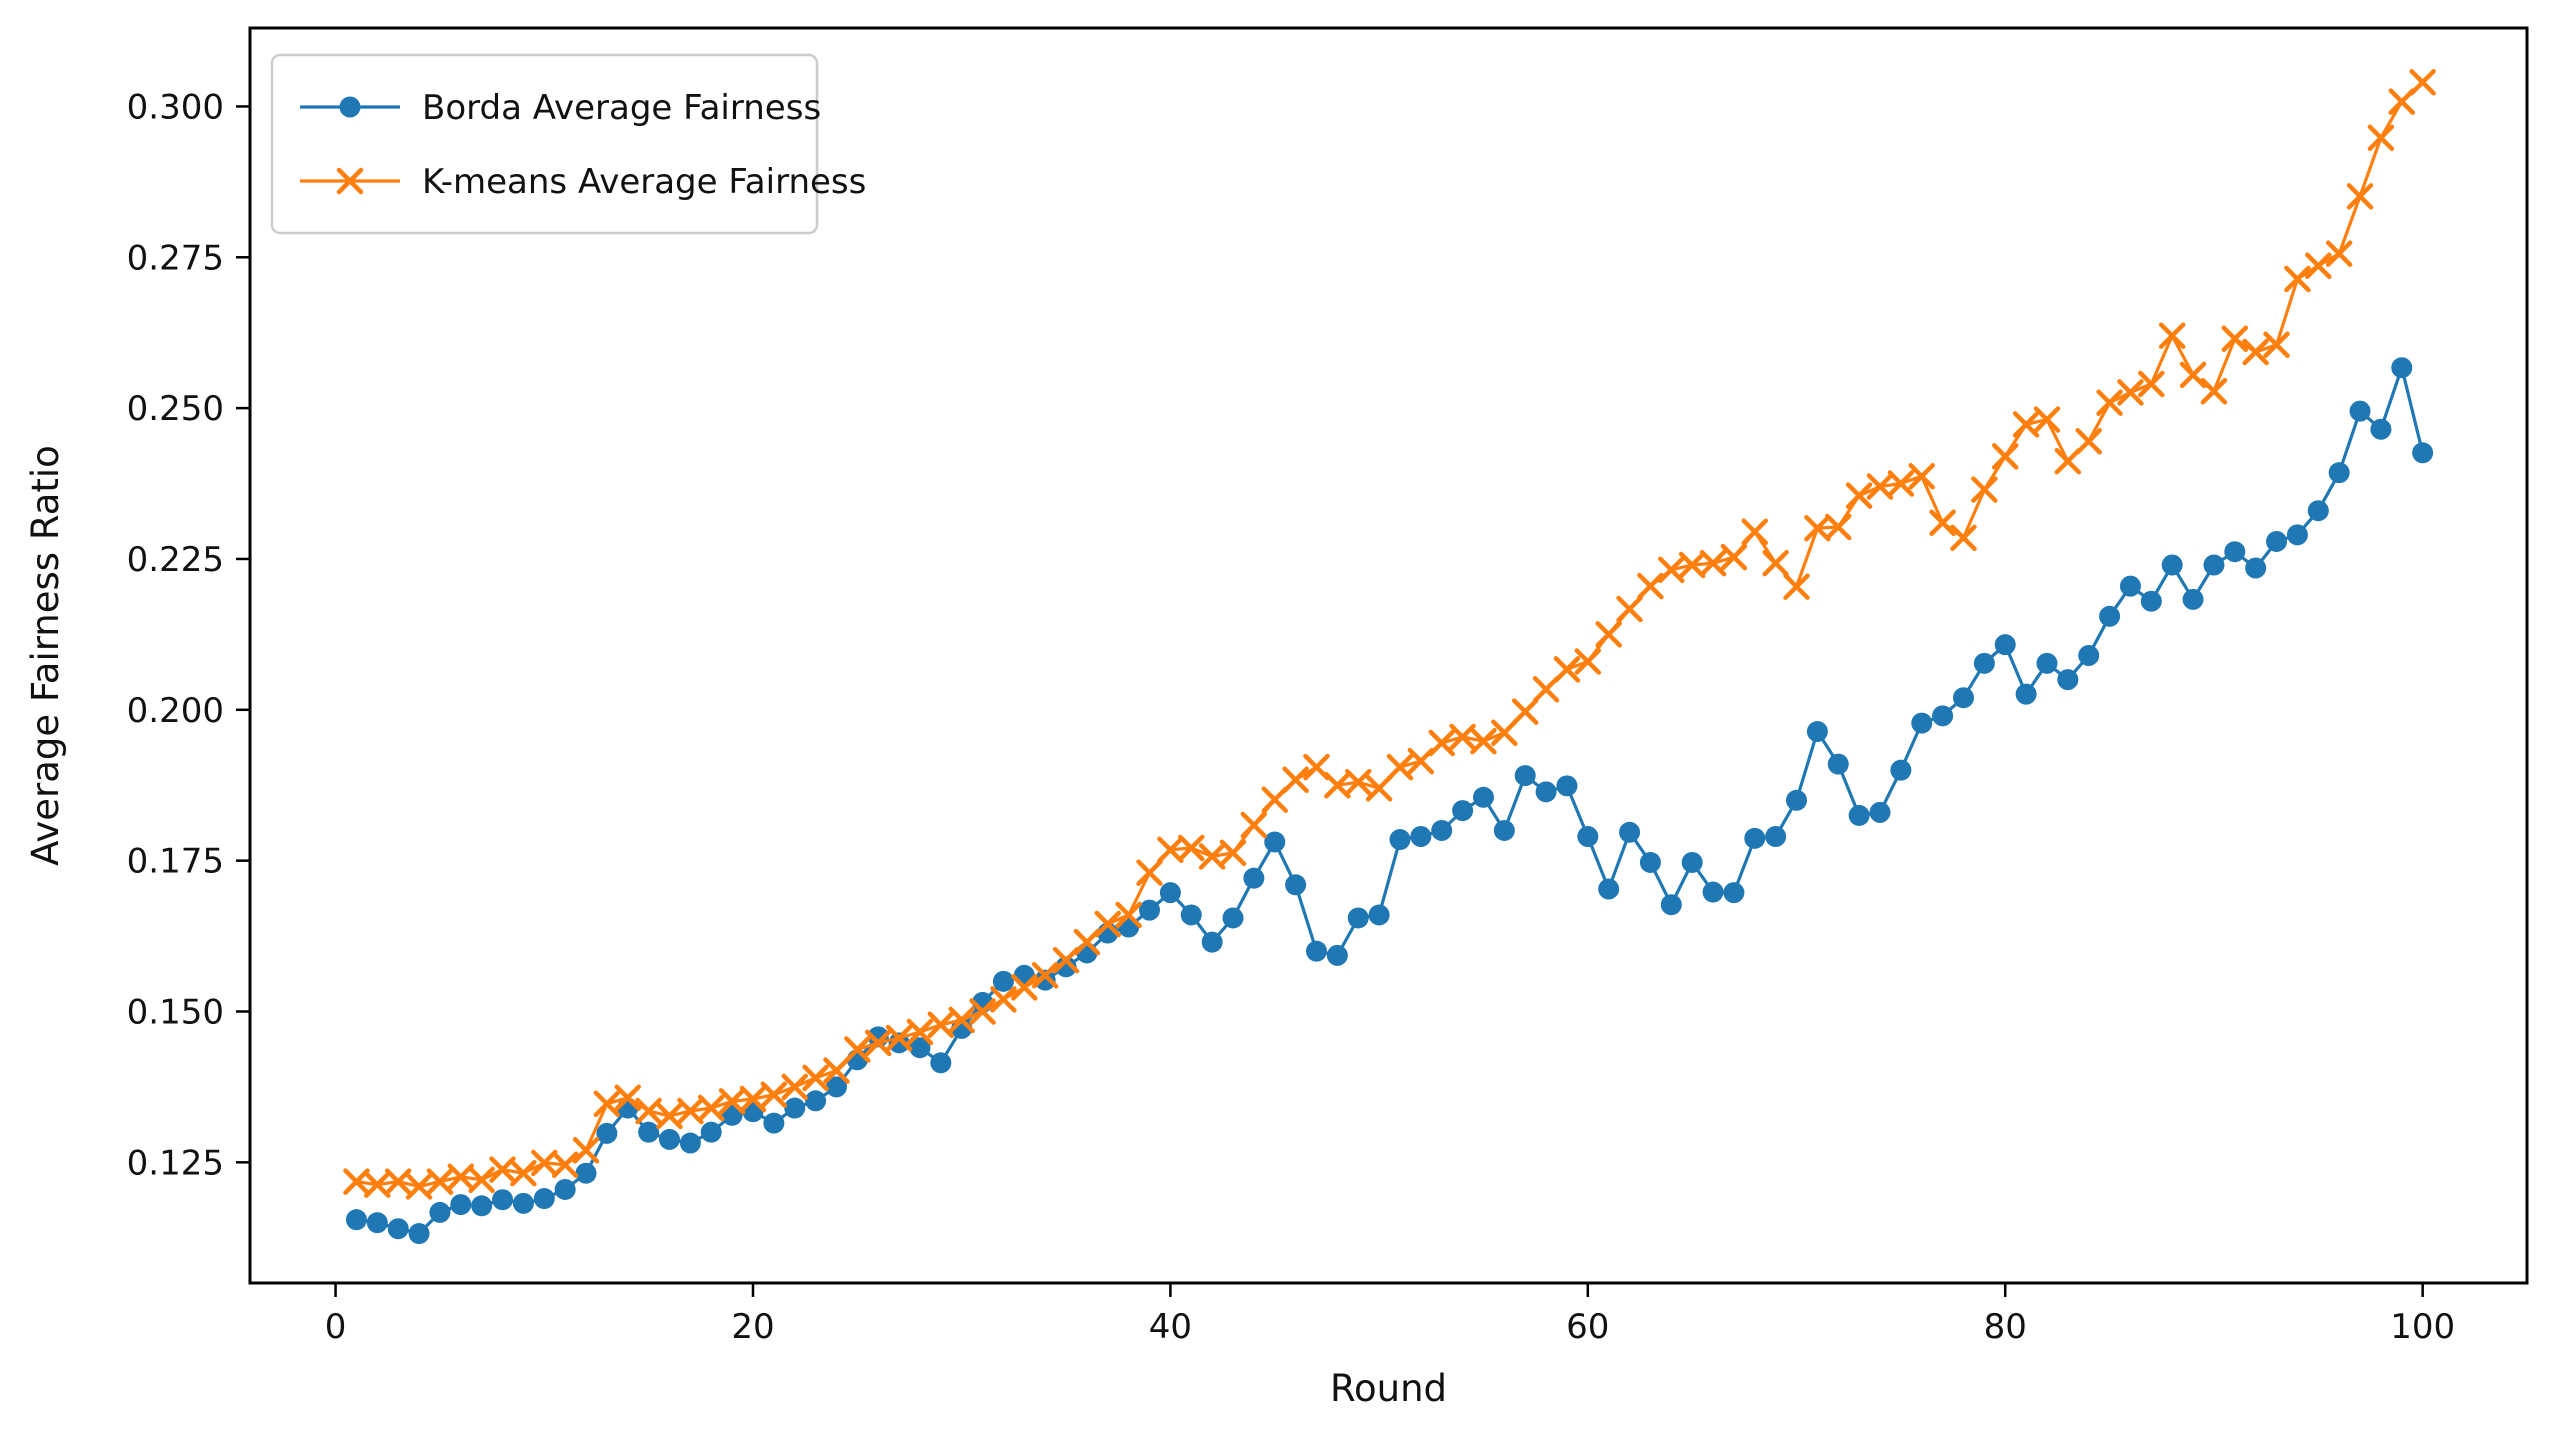 The height and width of the screenshot is (1430, 2560). Describe the element at coordinates (1587, 1327) in the screenshot. I see `x-tick-label: 60` at that location.